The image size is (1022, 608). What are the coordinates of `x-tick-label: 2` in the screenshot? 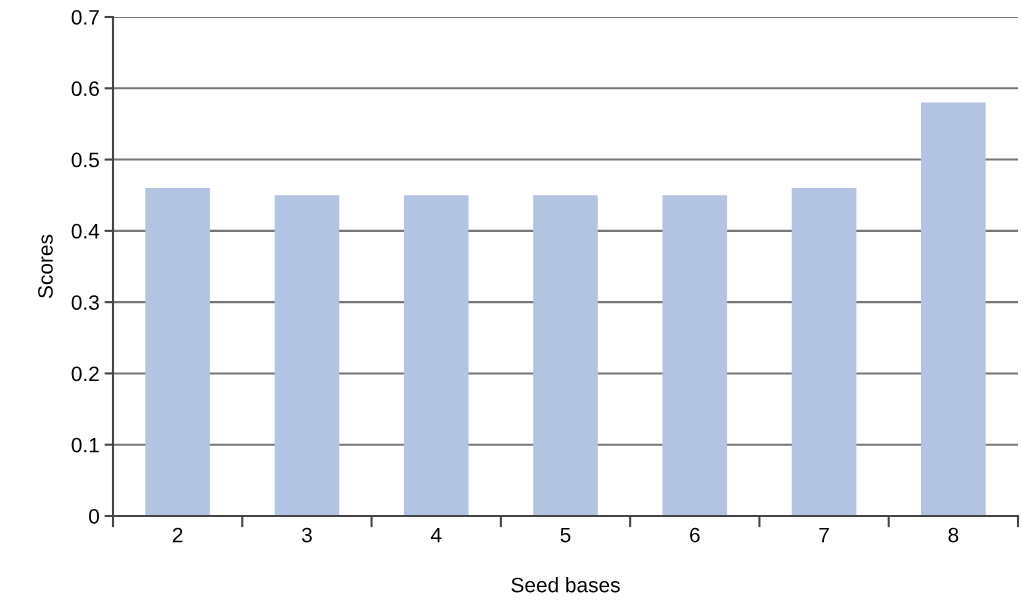 It's located at (177, 535).